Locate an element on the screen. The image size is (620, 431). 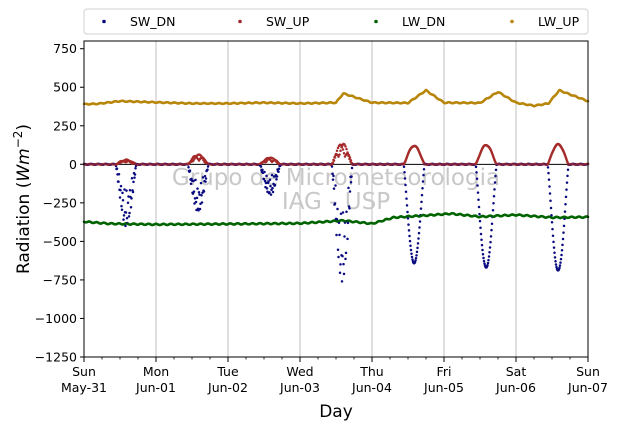
y-tick-label: −1250 is located at coordinates (56, 357).